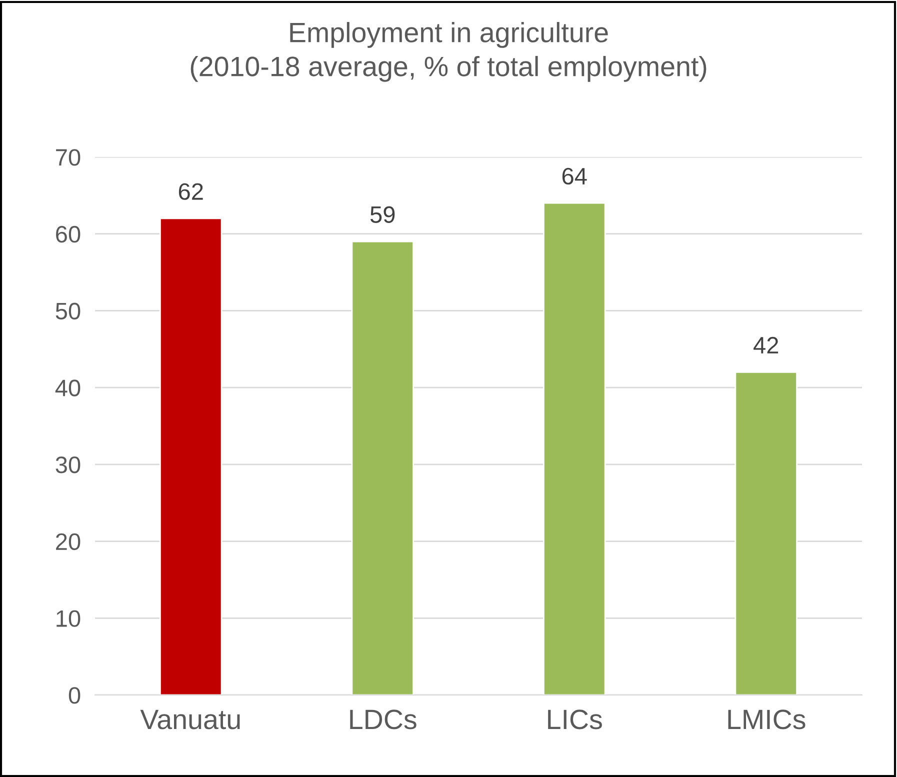 The image size is (897, 777). What do you see at coordinates (382, 214) in the screenshot?
I see `data-label: 59` at bounding box center [382, 214].